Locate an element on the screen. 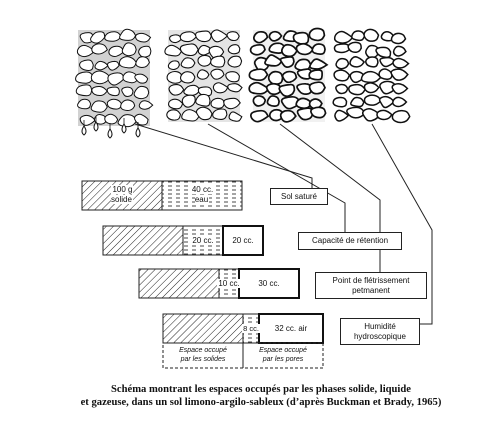 The image size is (492, 423). state-label-hygroscopic: Humidité hydroscopique is located at coordinates (380, 331).